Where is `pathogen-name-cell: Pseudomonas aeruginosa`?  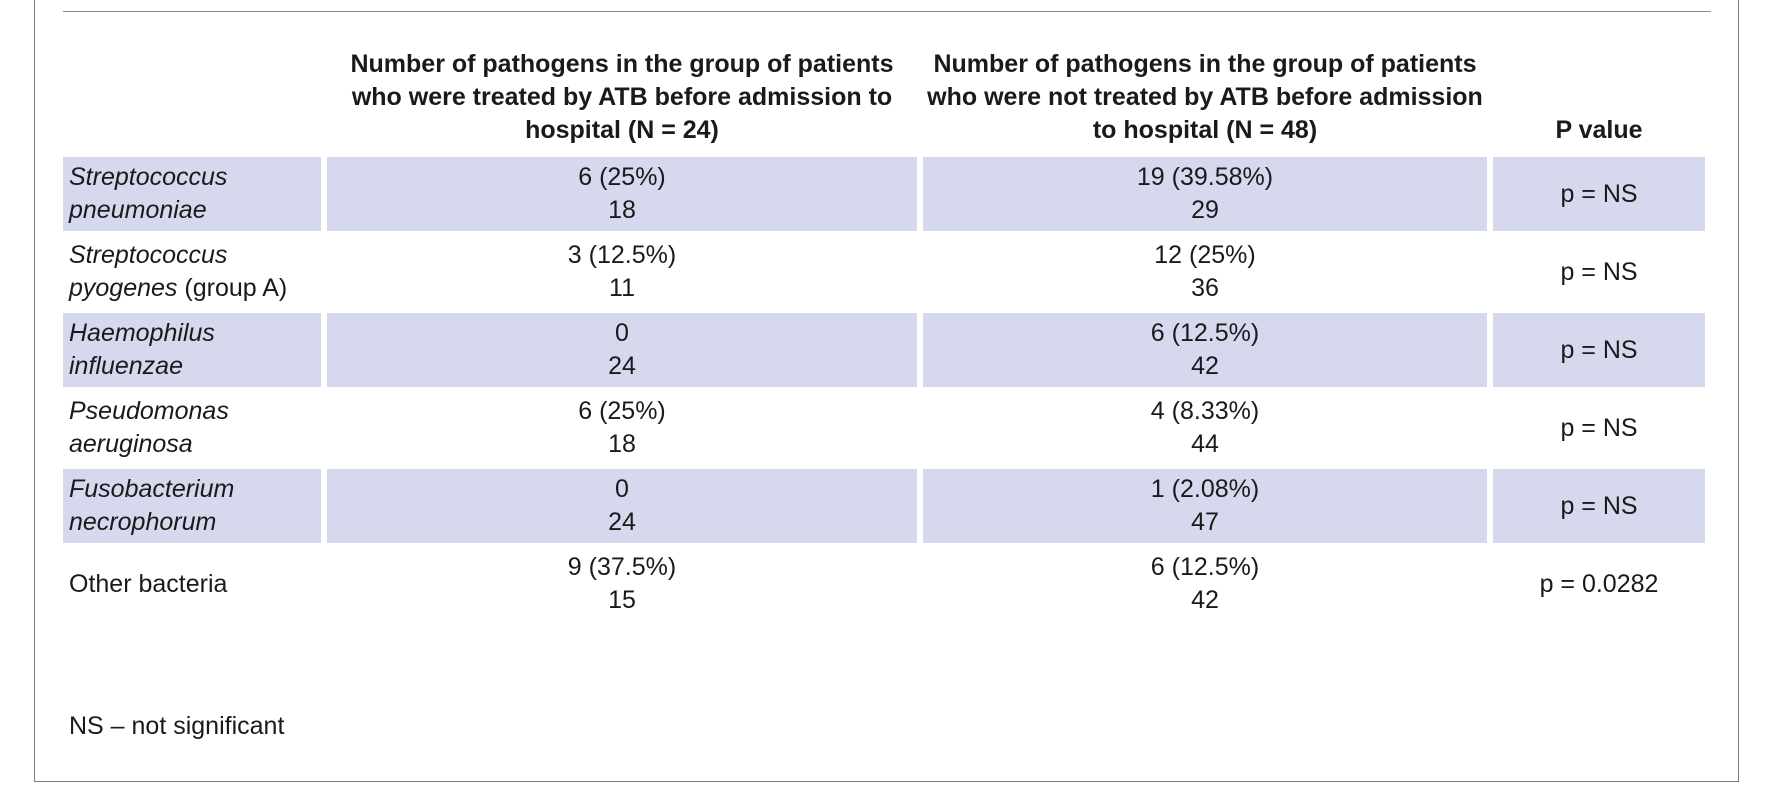
pathogen-name-cell: Pseudomonas aeruginosa is located at coordinates (192, 428).